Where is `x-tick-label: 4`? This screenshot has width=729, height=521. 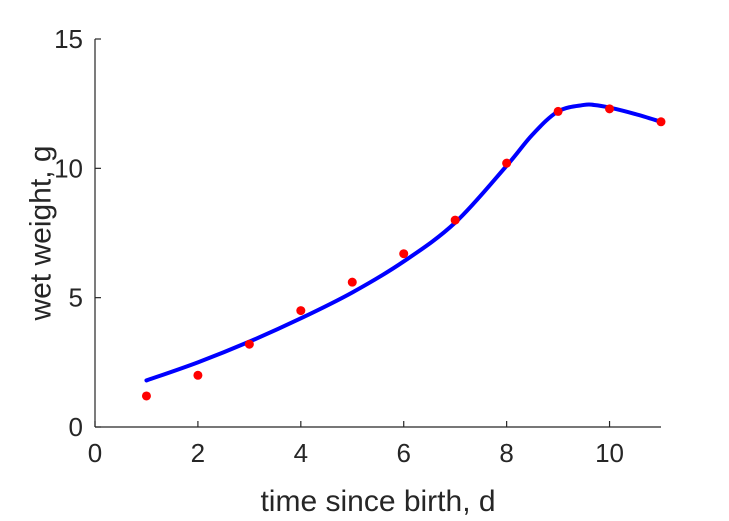 x-tick-label: 4 is located at coordinates (301, 453).